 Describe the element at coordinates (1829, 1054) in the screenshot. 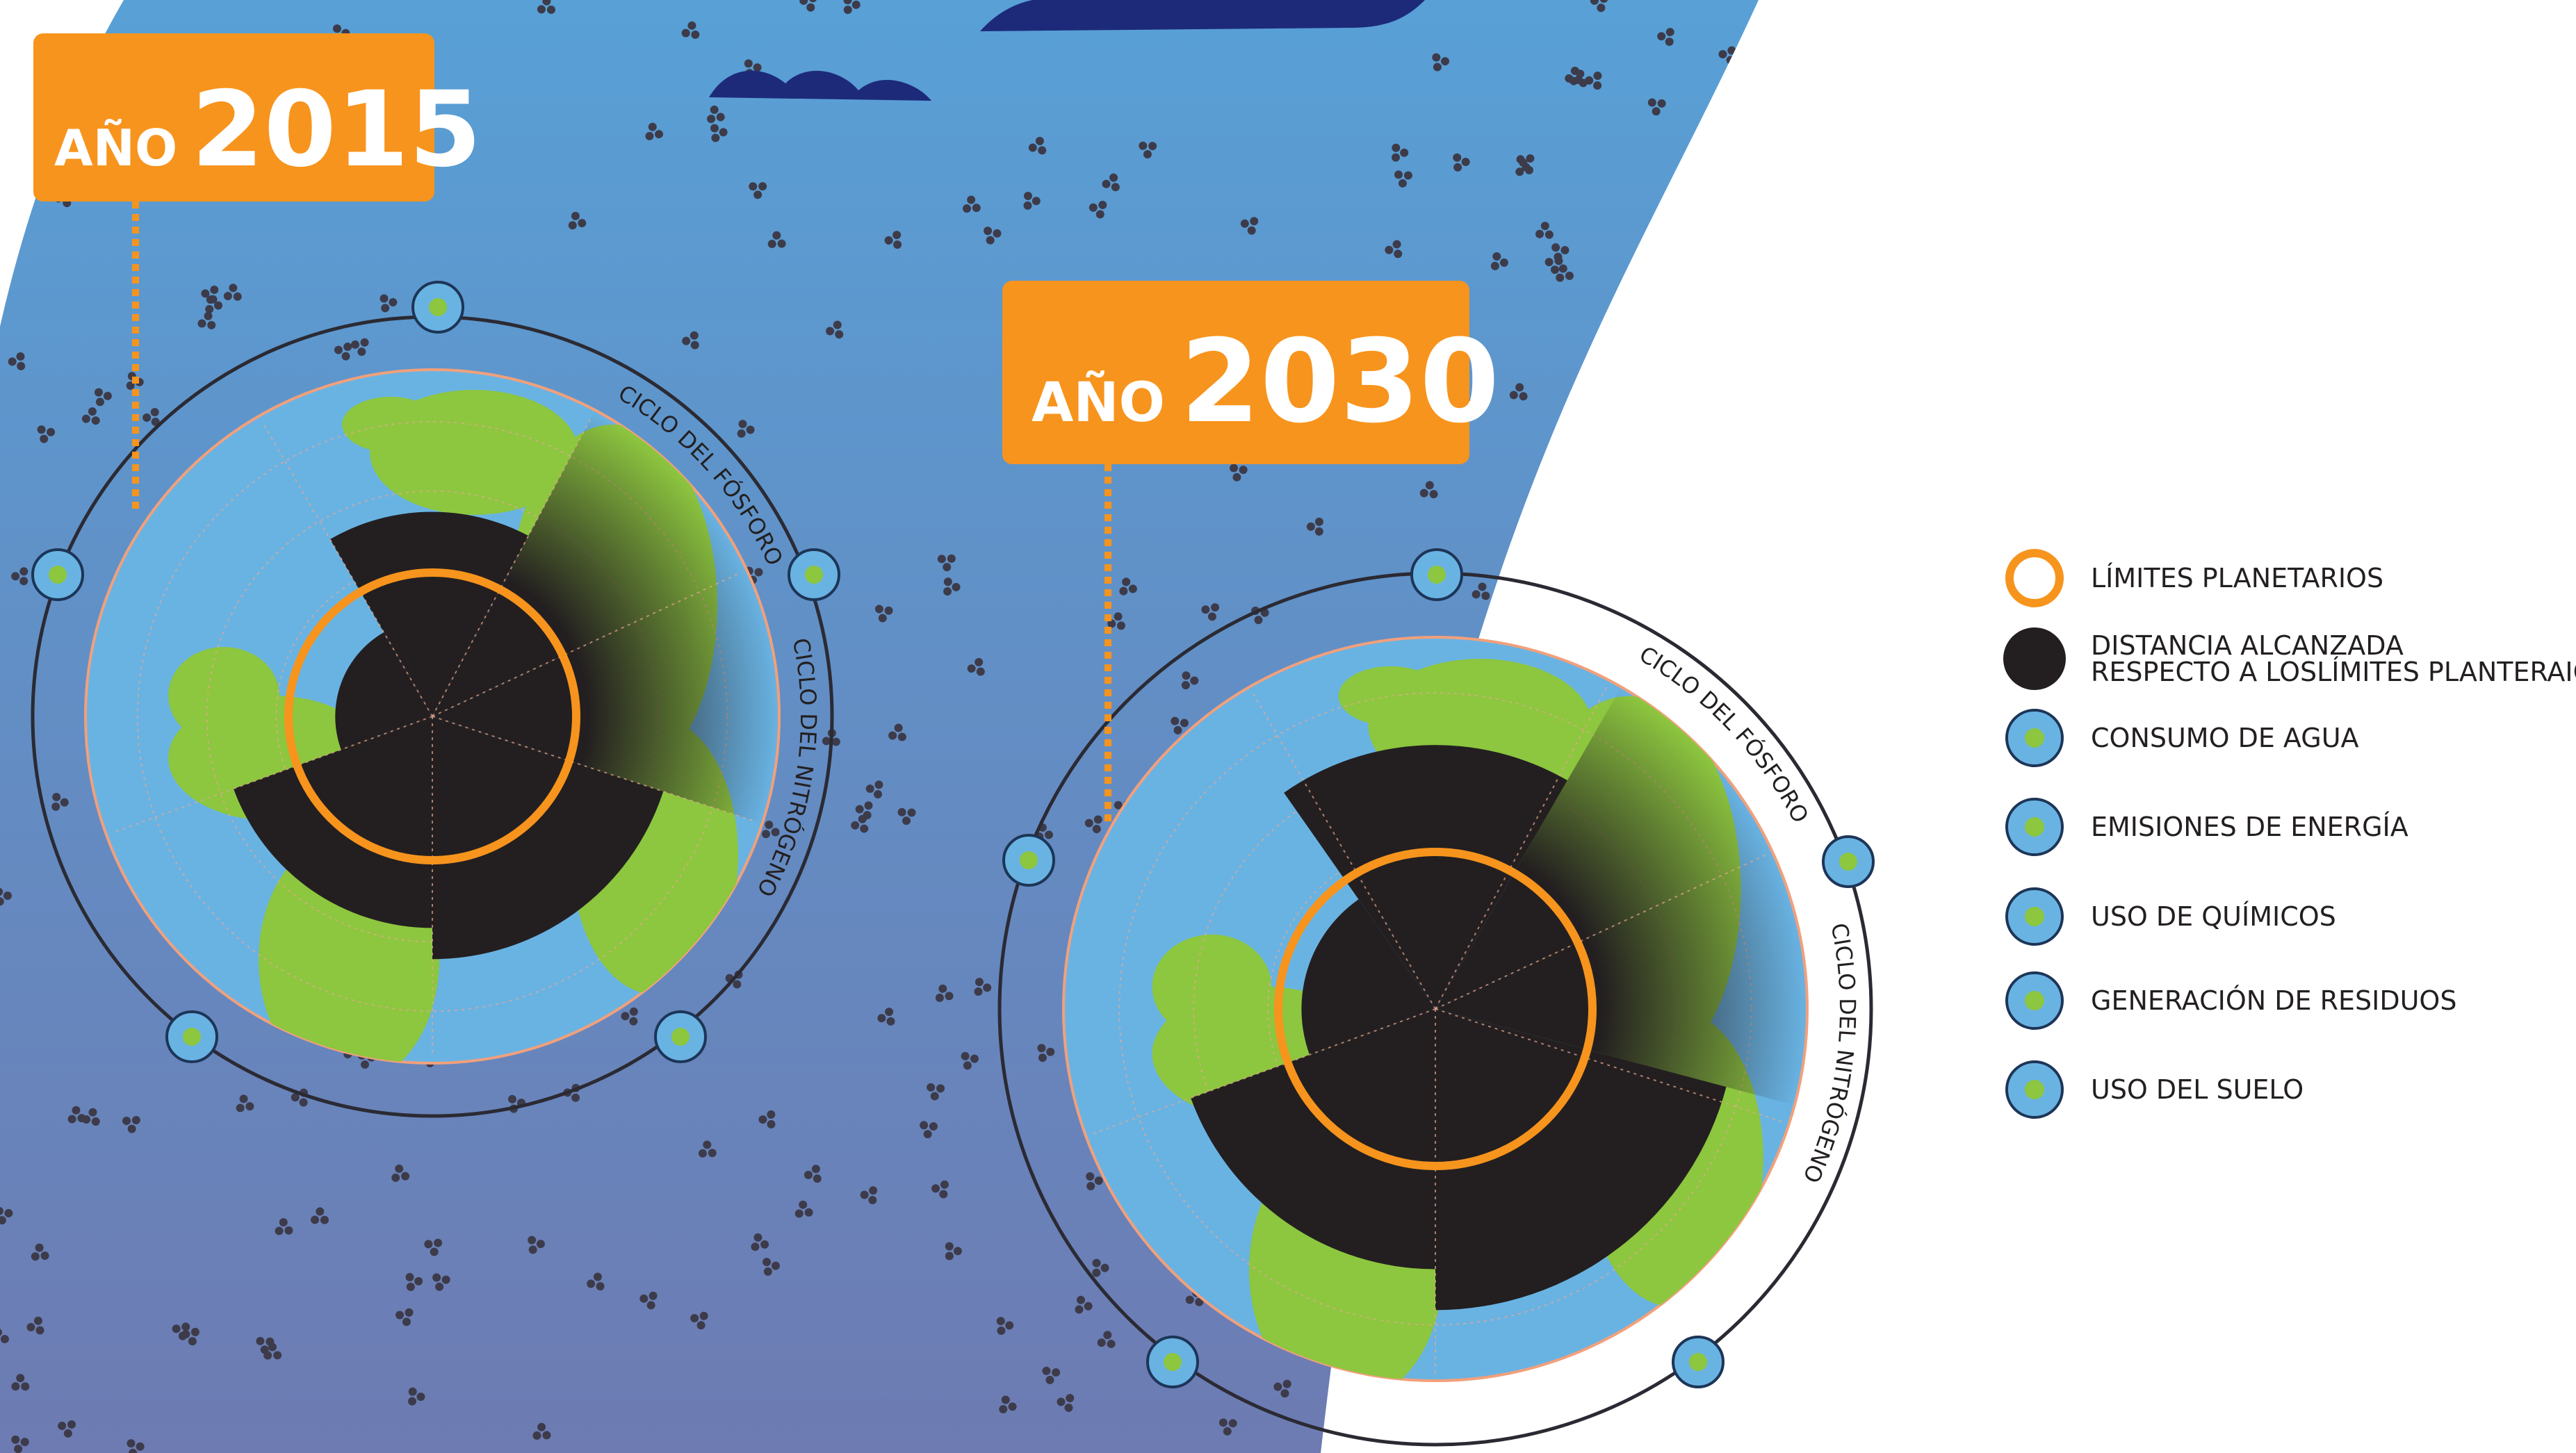

I see `arc-label-text: CICLO DEL NITRÓGENO` at that location.